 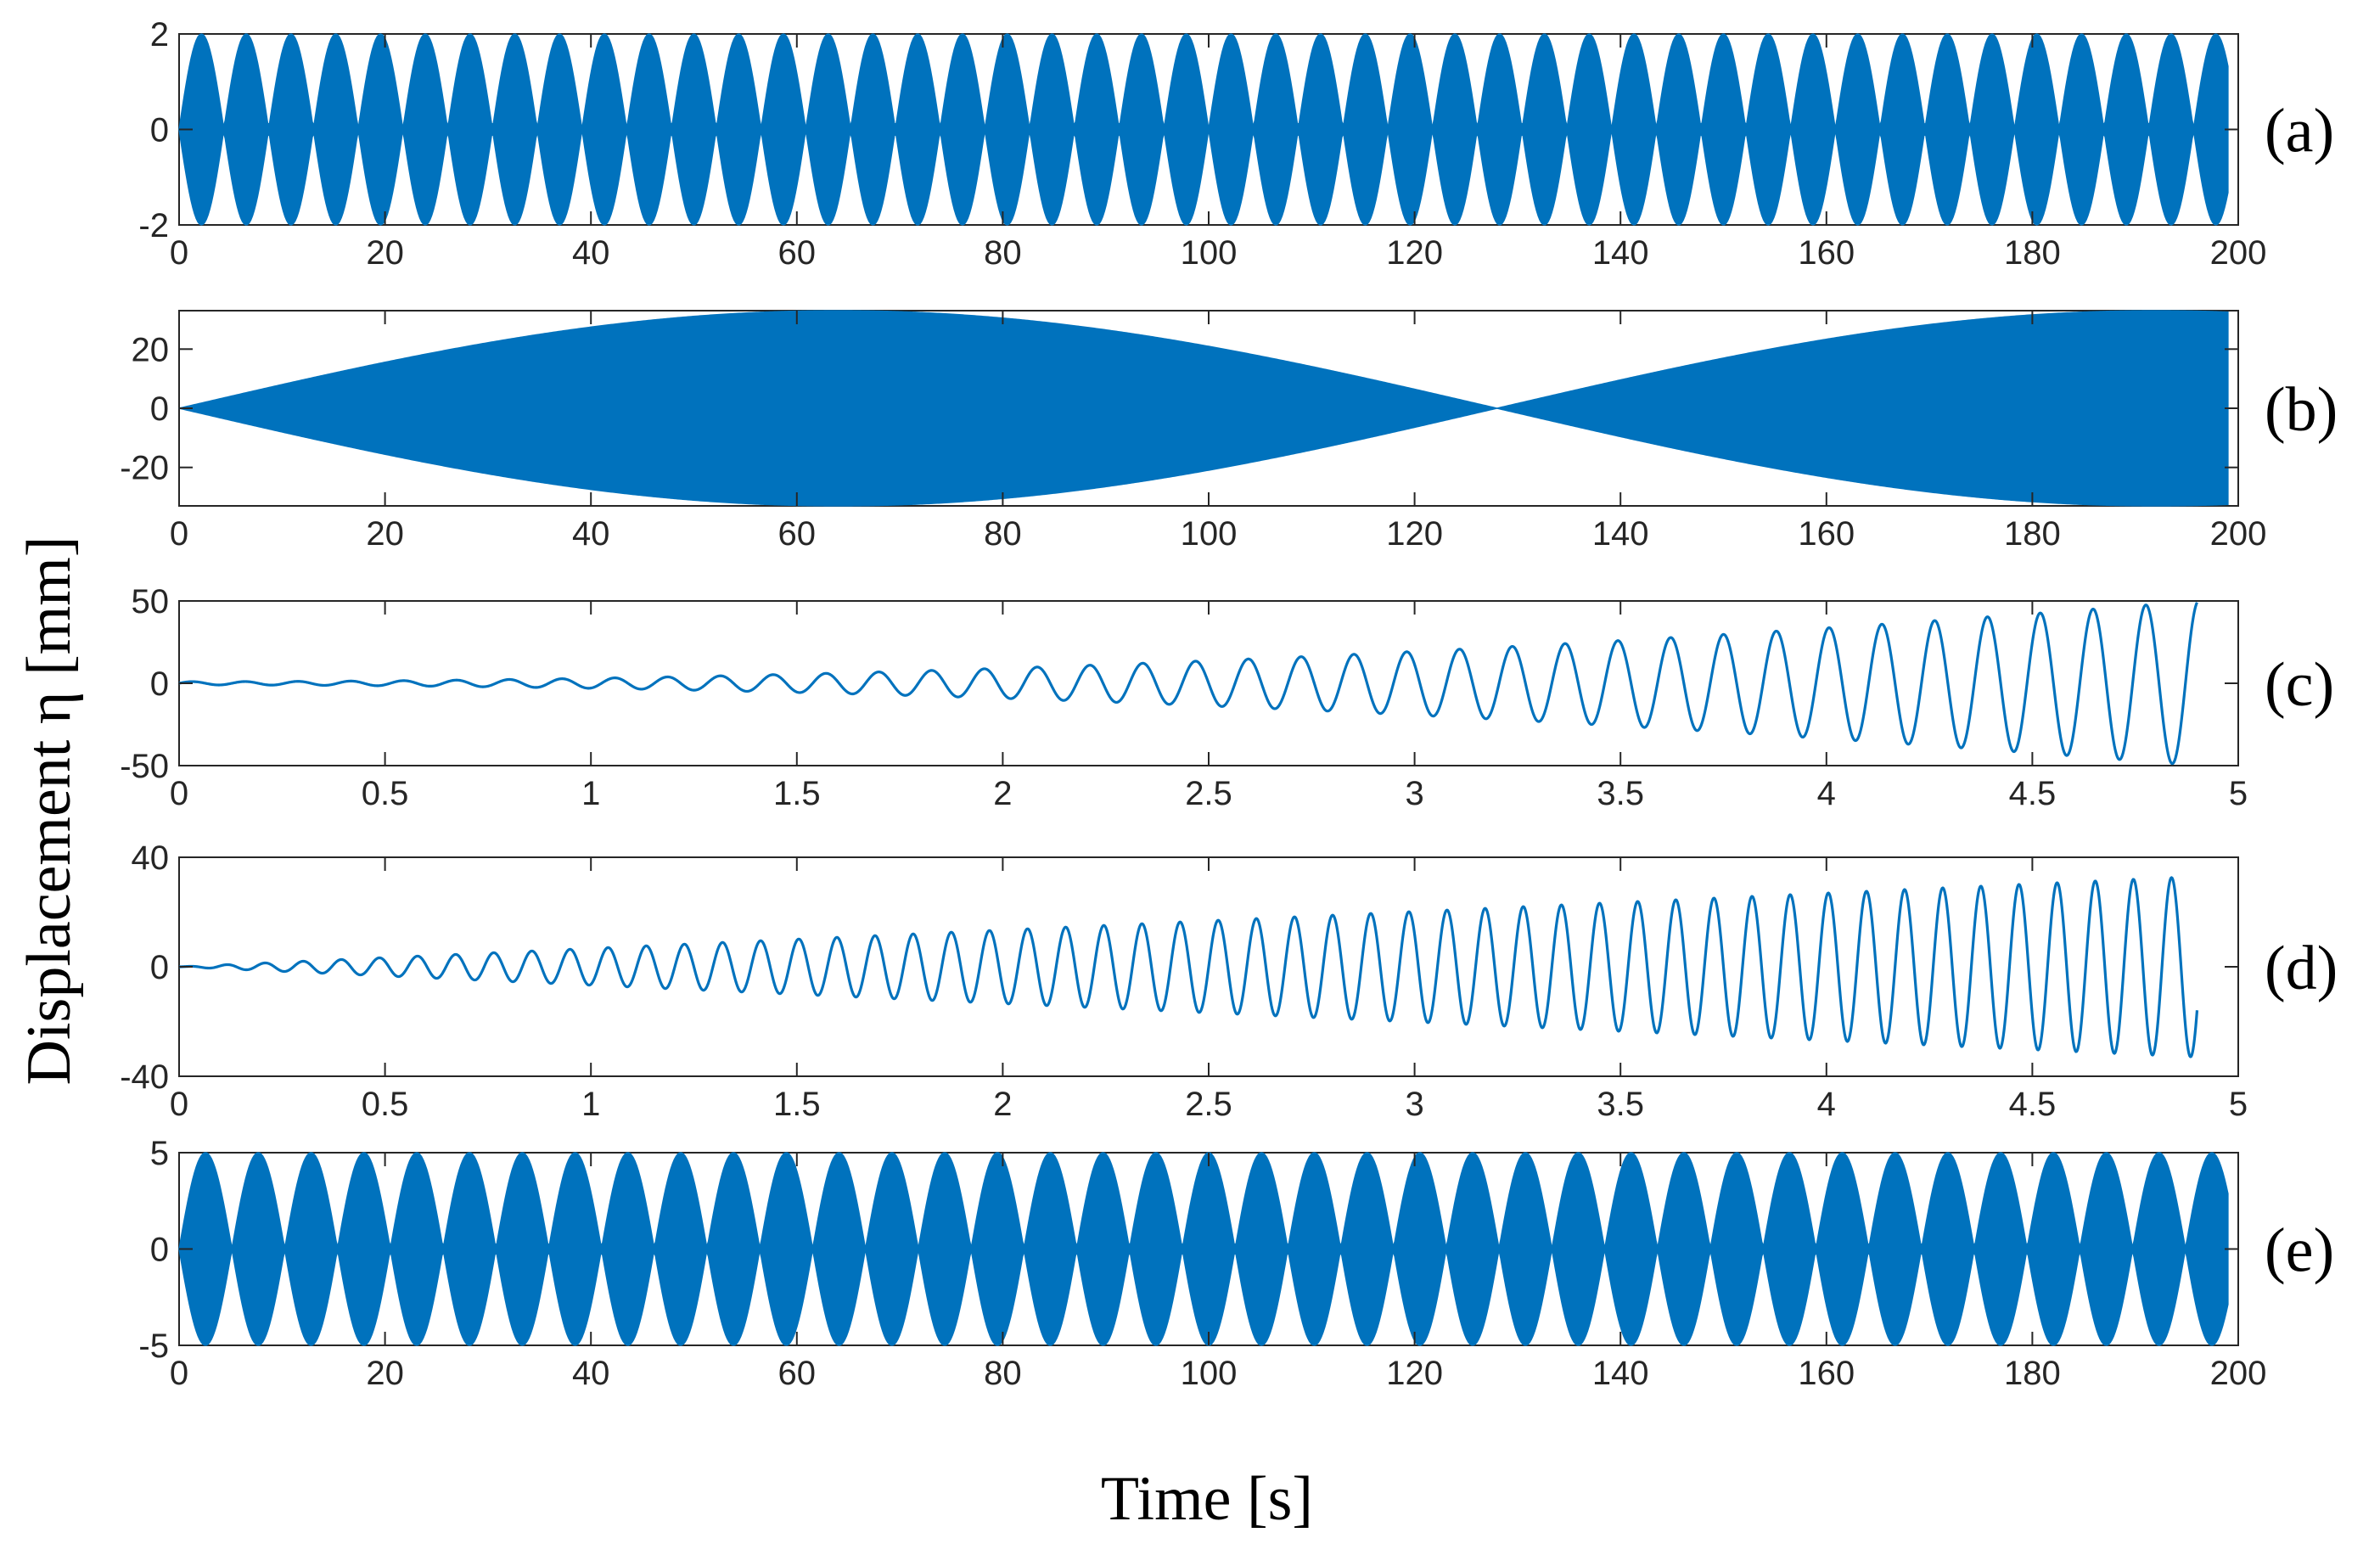 What do you see at coordinates (159, 1153) in the screenshot?
I see `y-tick-label: 5` at bounding box center [159, 1153].